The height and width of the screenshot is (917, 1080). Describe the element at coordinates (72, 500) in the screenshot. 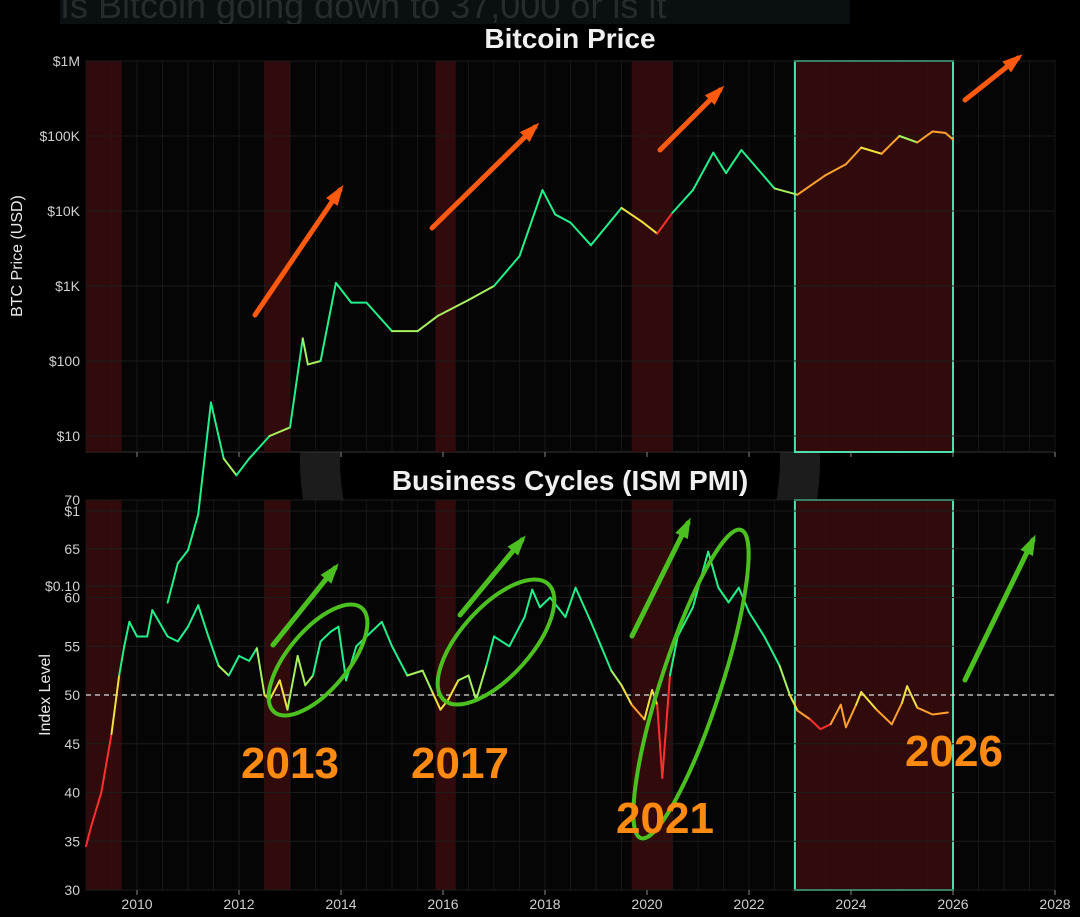

I see `bottom-y-tick-label: 70` at that location.